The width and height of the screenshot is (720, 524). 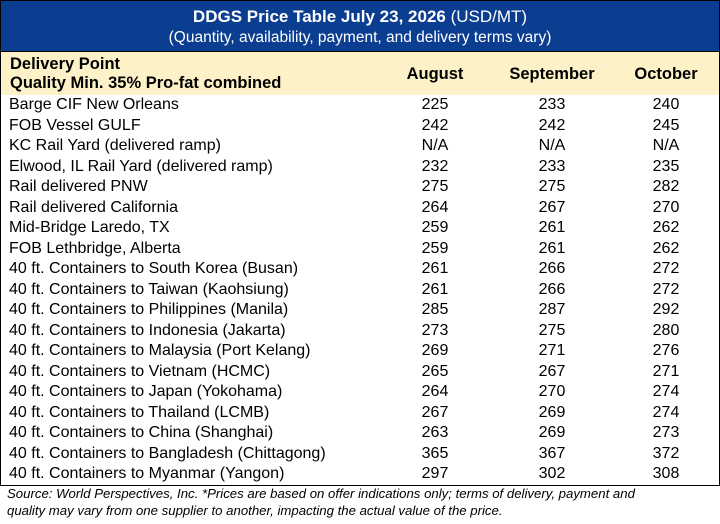 What do you see at coordinates (552, 350) in the screenshot?
I see `row-september-price: 271` at bounding box center [552, 350].